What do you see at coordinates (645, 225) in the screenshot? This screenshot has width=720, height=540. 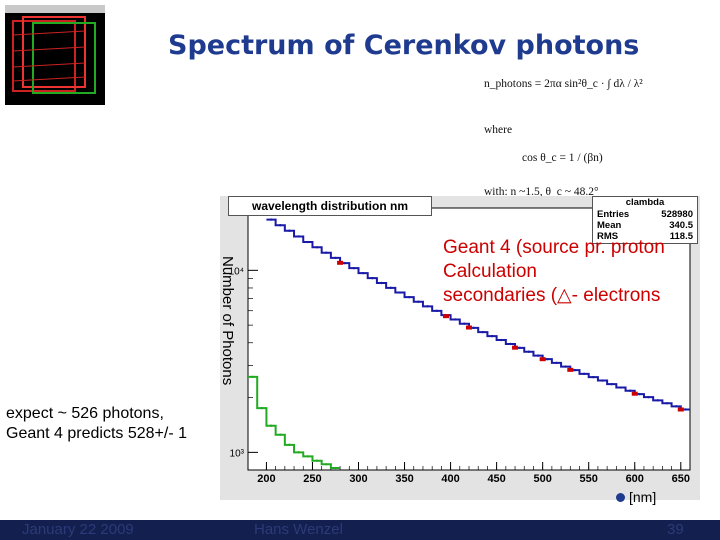 I see `stats-mean-row: Mean 340.5` at bounding box center [645, 225].